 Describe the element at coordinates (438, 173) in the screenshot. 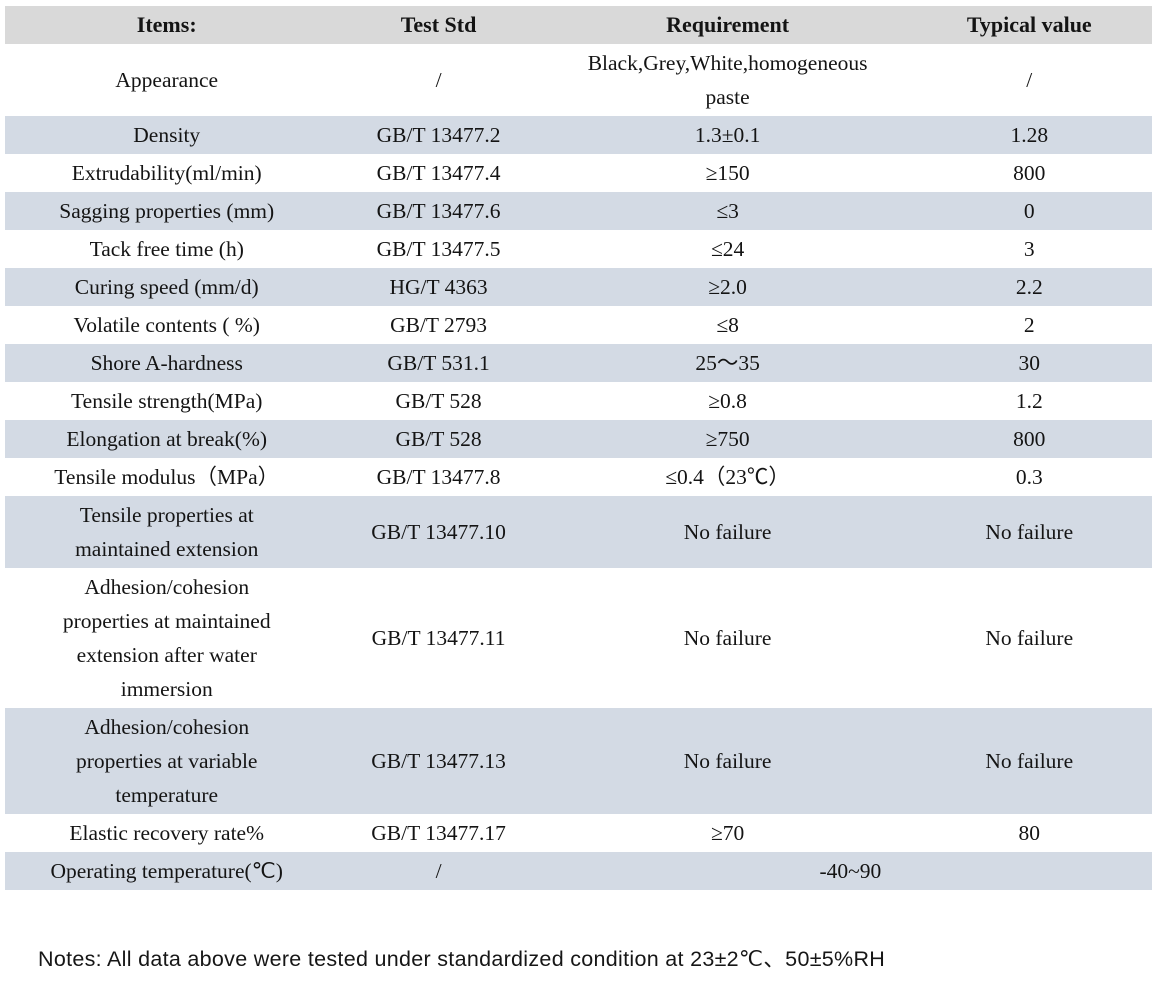

I see `test-std-cell: GB/T 13477.4` at that location.